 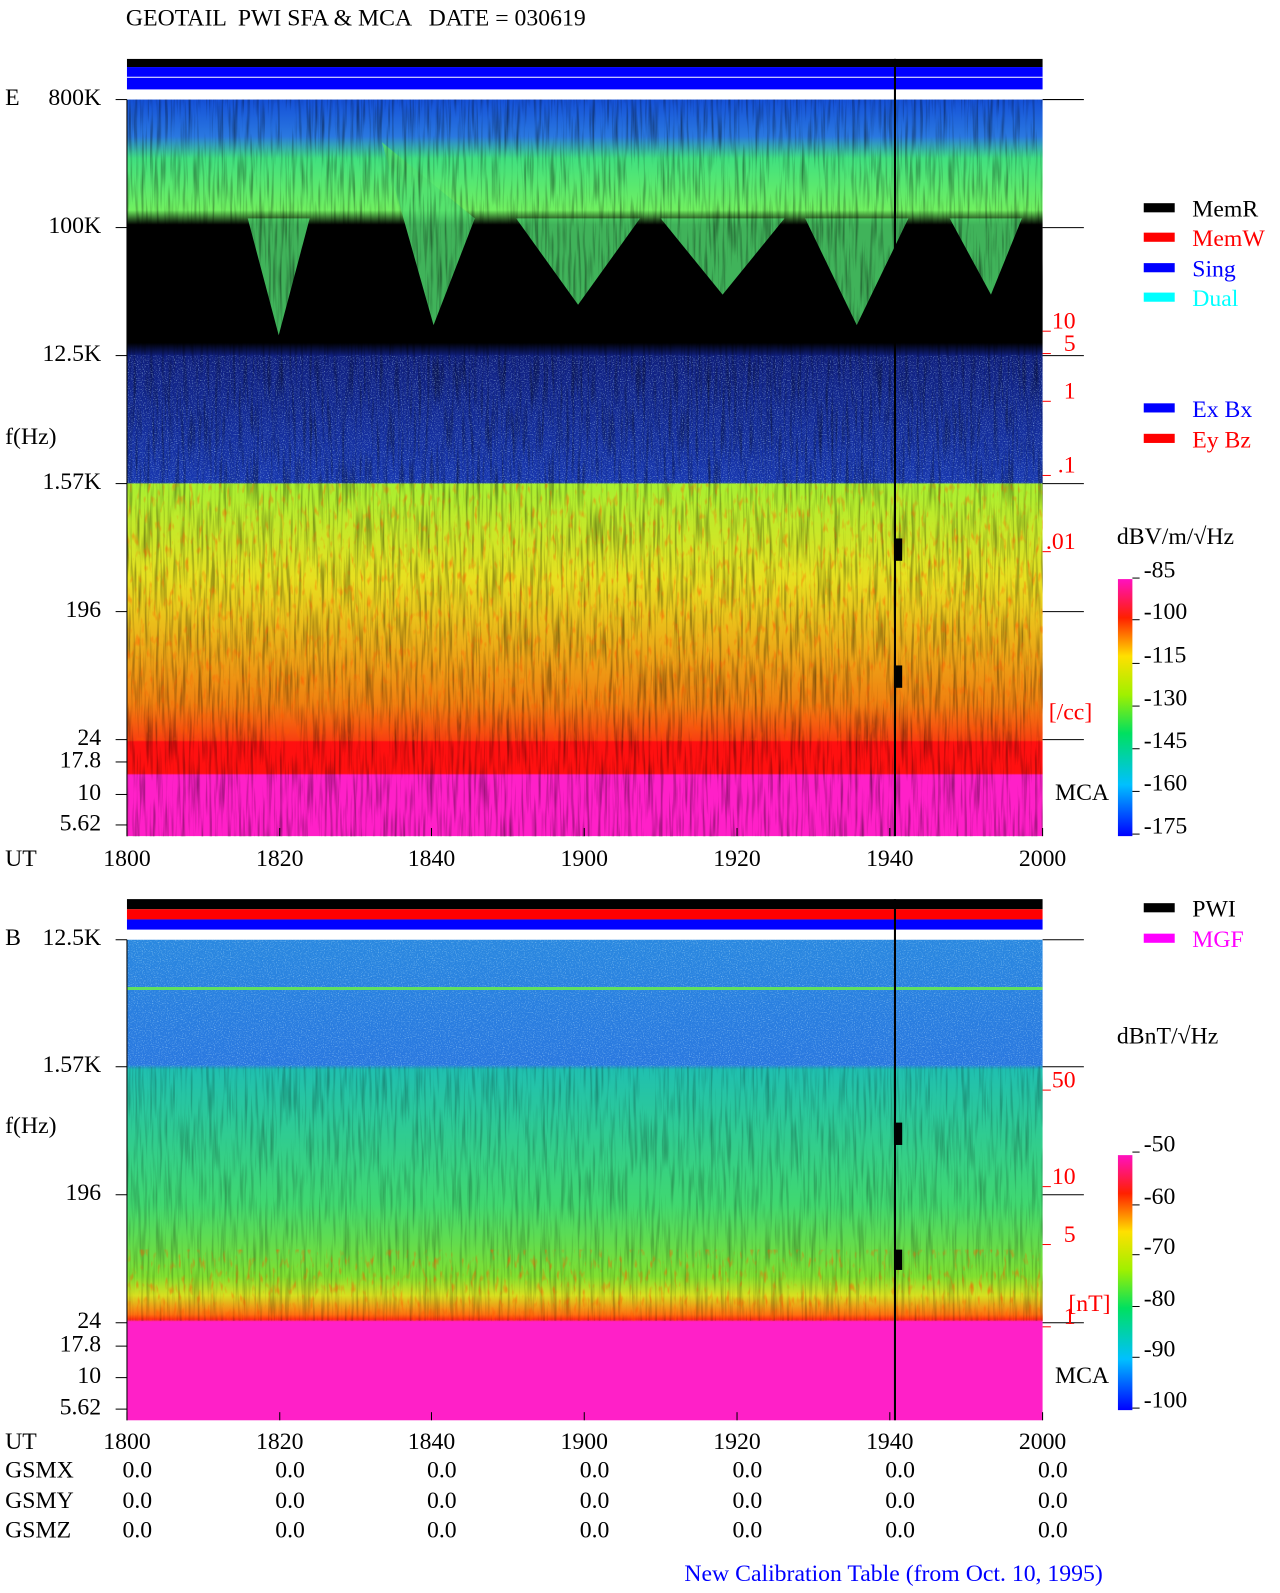 I want to click on legend-label: Ey Bz, so click(x=1221, y=440).